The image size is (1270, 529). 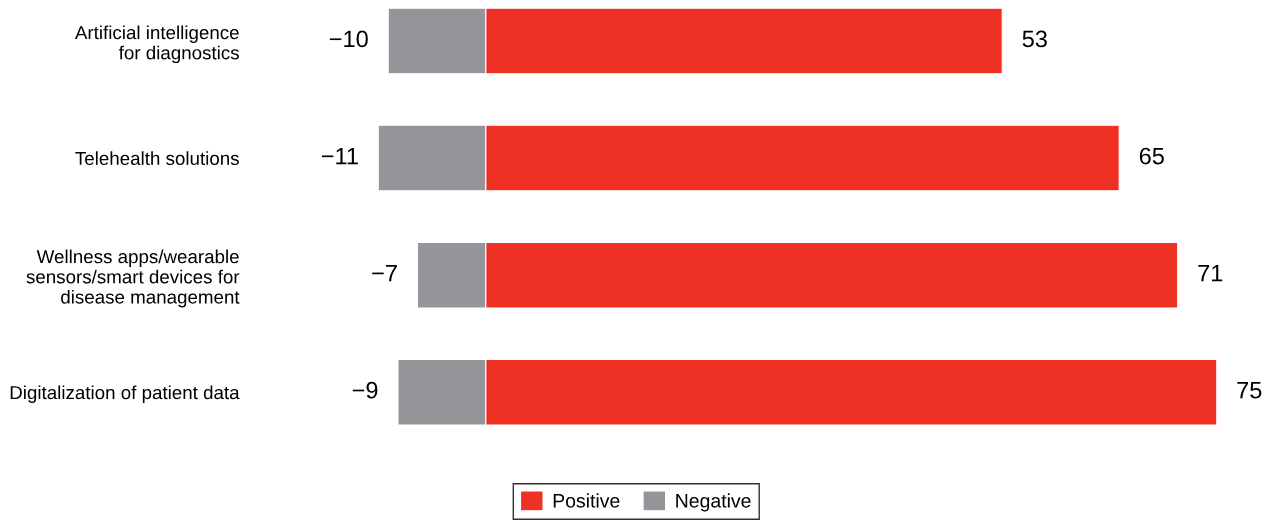 What do you see at coordinates (125, 394) in the screenshot?
I see `y-tick-label: Digitalization of patient data` at bounding box center [125, 394].